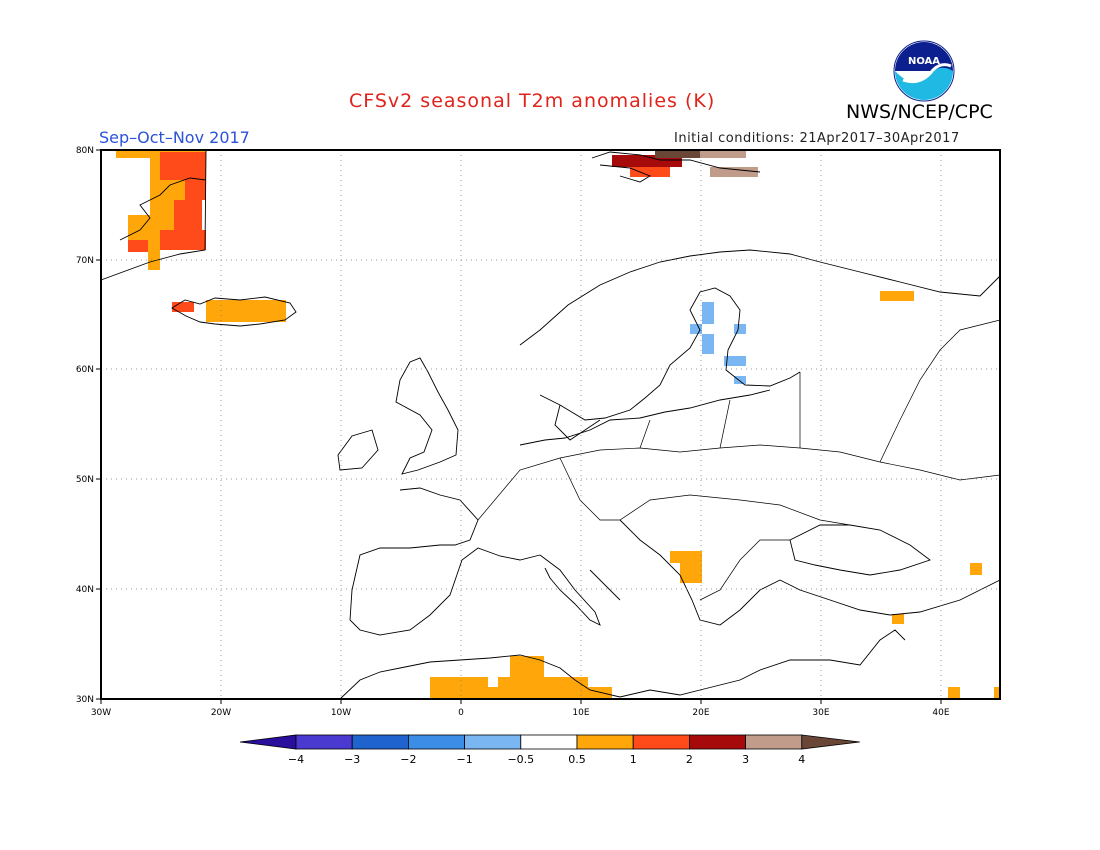  I want to click on colorbar-boxes, so click(549, 742).